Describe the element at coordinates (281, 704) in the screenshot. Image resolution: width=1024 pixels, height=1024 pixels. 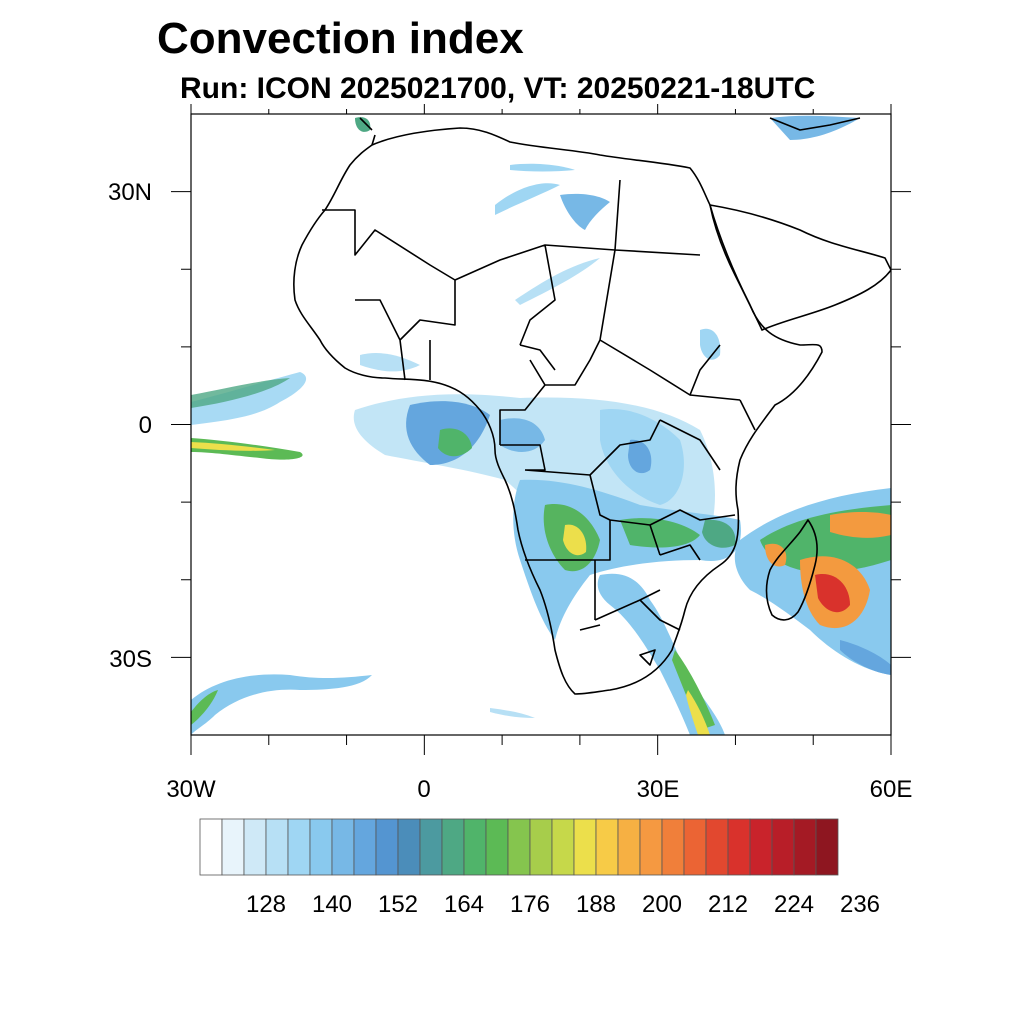
I see `field-south-atlantic` at that location.